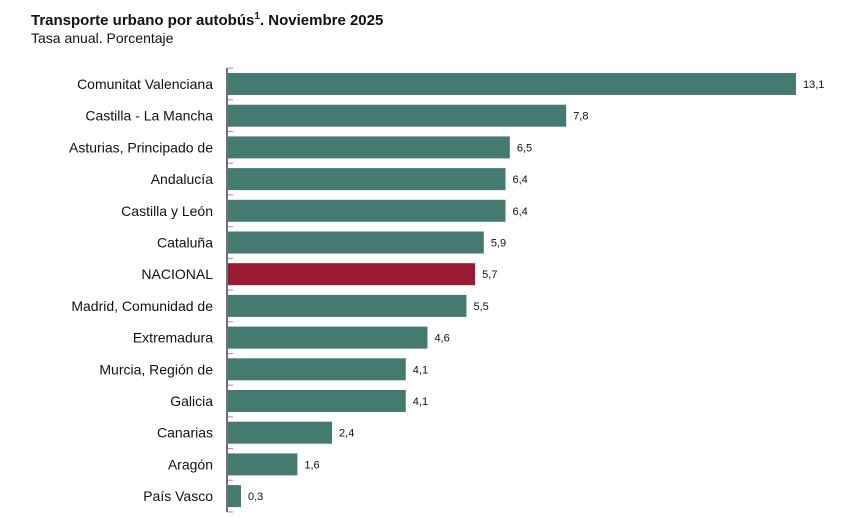 The height and width of the screenshot is (518, 850). What do you see at coordinates (480, 307) in the screenshot?
I see `value-label: 5,5` at bounding box center [480, 307].